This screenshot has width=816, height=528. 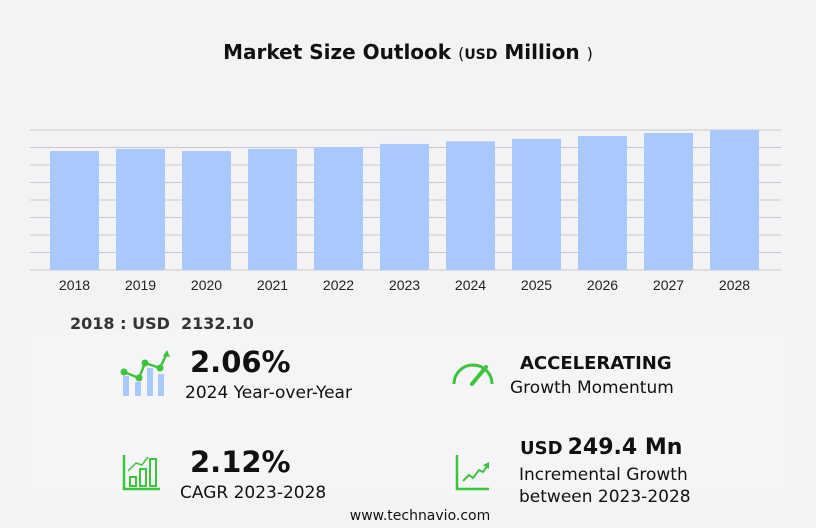 I want to click on bar-2023, so click(x=404, y=206).